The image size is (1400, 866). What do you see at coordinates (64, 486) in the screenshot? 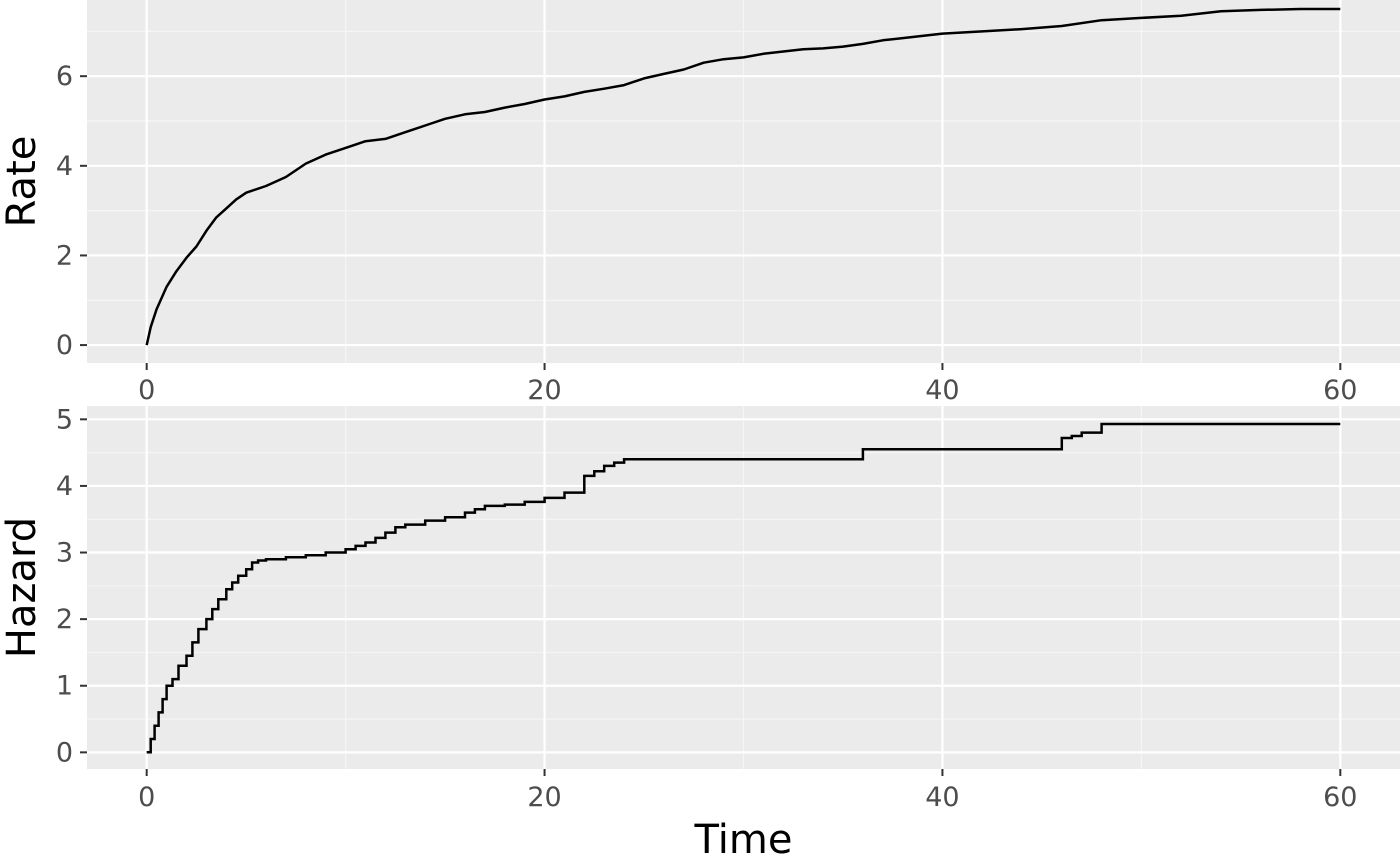
I see `hazard-y-tick-label: 4` at bounding box center [64, 486].